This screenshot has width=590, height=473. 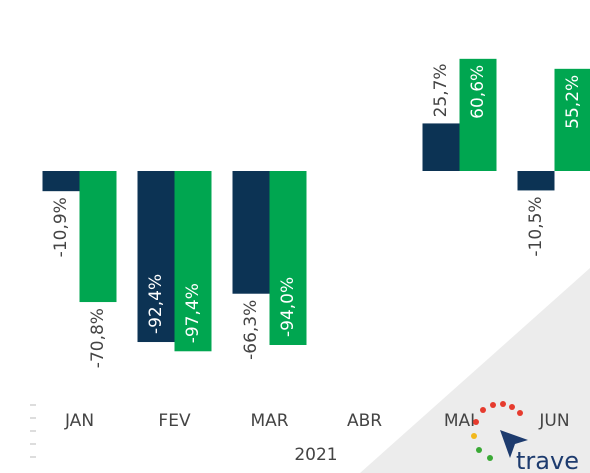 I want to click on x-tick-label: MAR, so click(x=269, y=421).